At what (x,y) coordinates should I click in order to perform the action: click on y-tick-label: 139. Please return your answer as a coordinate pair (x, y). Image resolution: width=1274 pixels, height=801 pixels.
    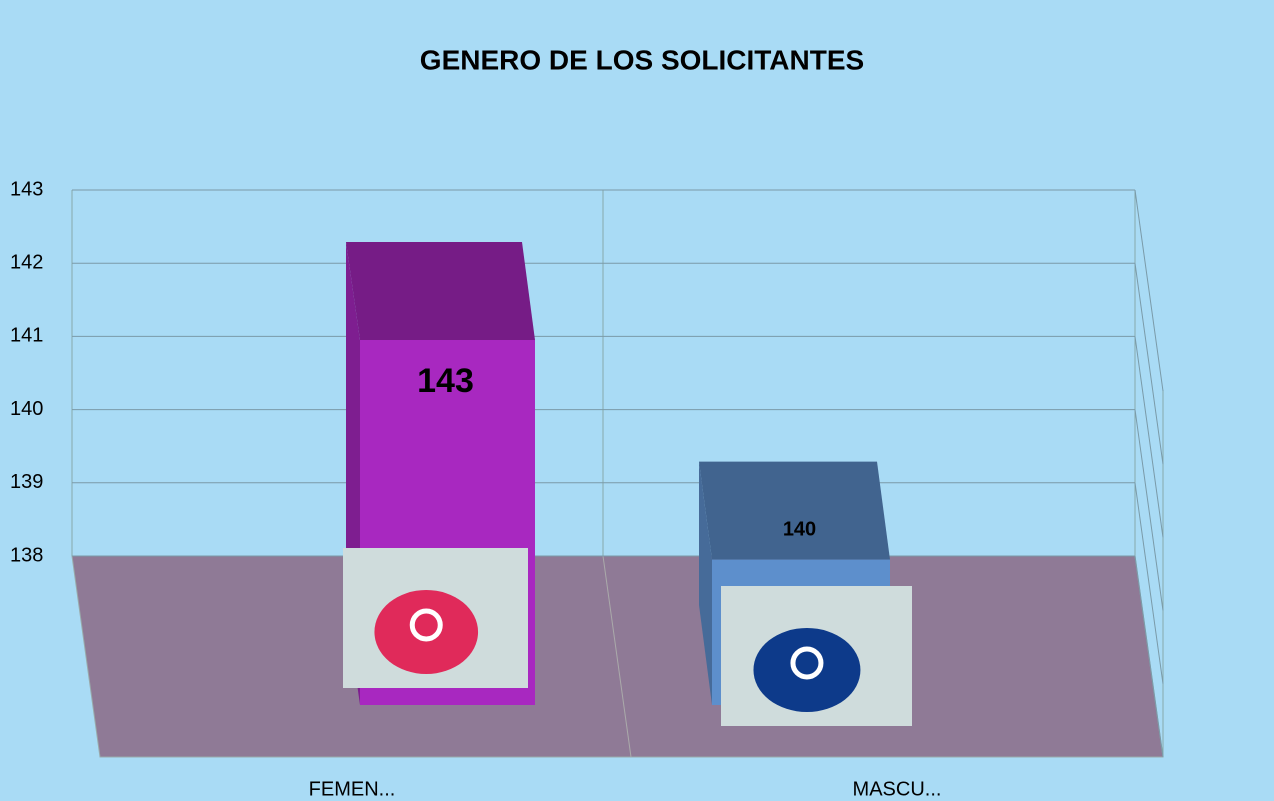
    Looking at the image, I should click on (26, 482).